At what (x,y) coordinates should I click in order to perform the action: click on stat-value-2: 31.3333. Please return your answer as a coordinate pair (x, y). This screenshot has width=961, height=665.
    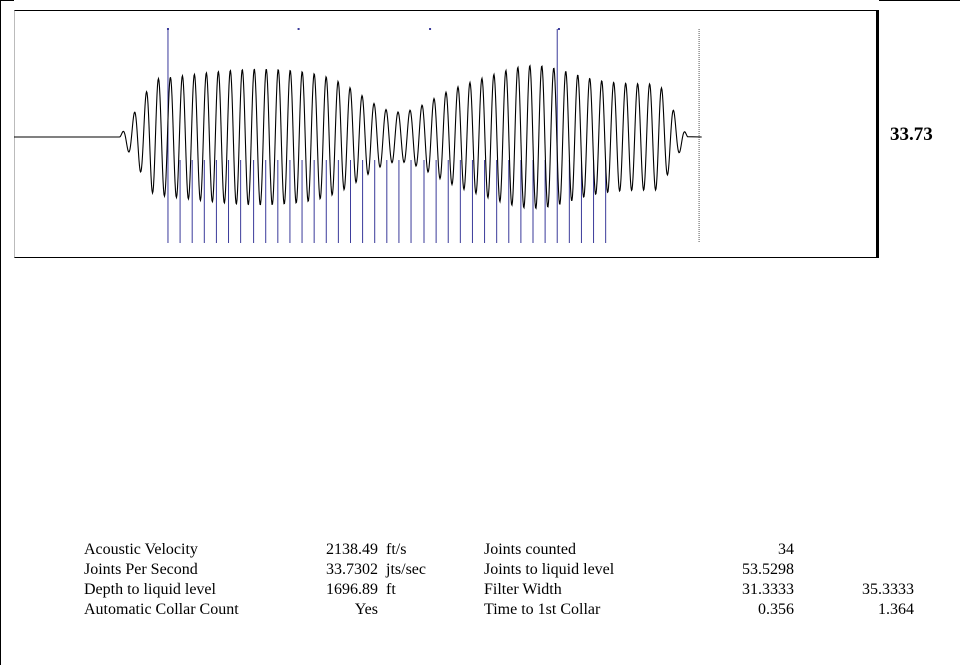
    Looking at the image, I should click on (768, 589).